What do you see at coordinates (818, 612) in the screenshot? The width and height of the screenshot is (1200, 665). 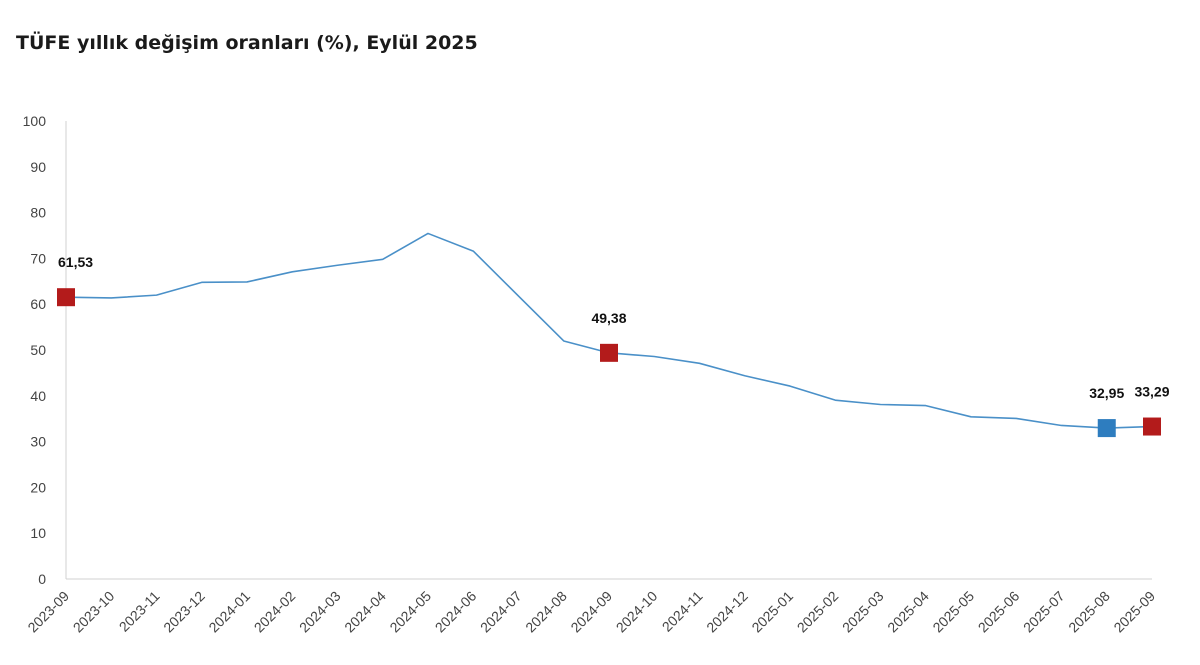 I see `x-tick-label: 2025-02` at bounding box center [818, 612].